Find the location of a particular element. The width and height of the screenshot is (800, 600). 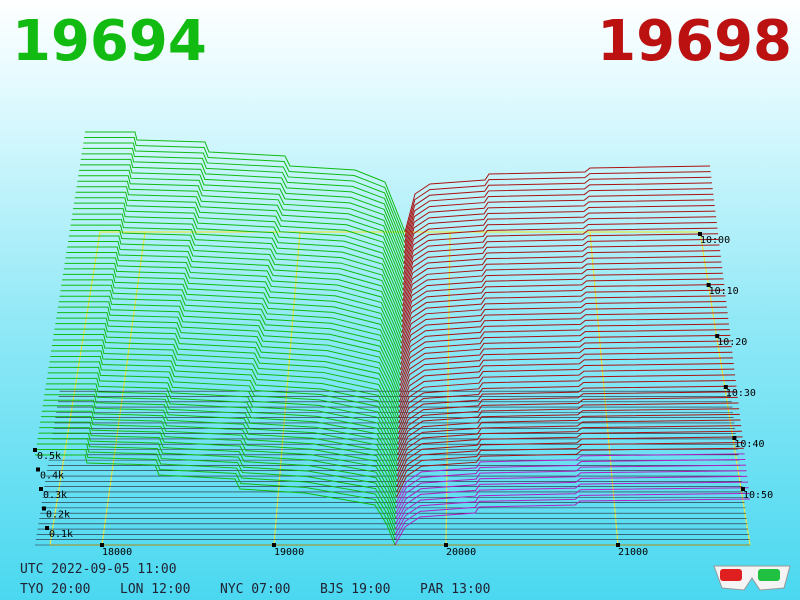

depth-label: 0.4k is located at coordinates (52, 476).